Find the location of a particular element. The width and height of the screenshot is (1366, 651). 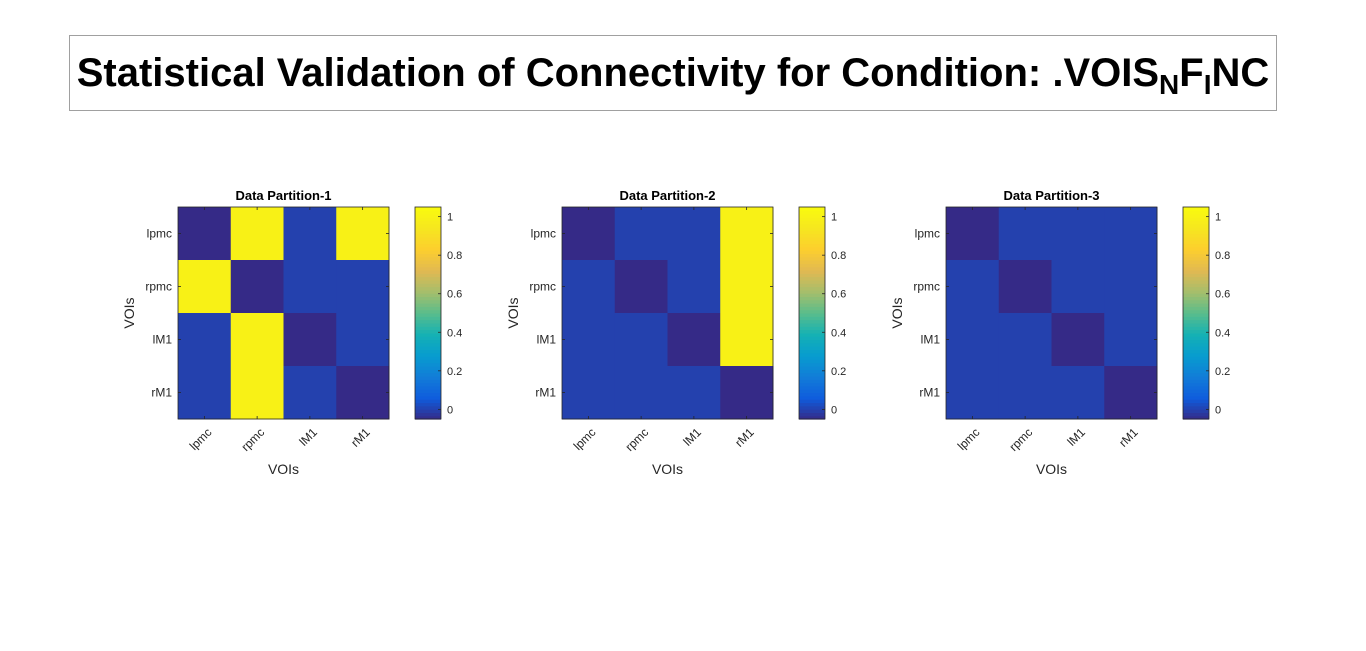

x-axis-label: VOIs is located at coordinates (1051, 469).